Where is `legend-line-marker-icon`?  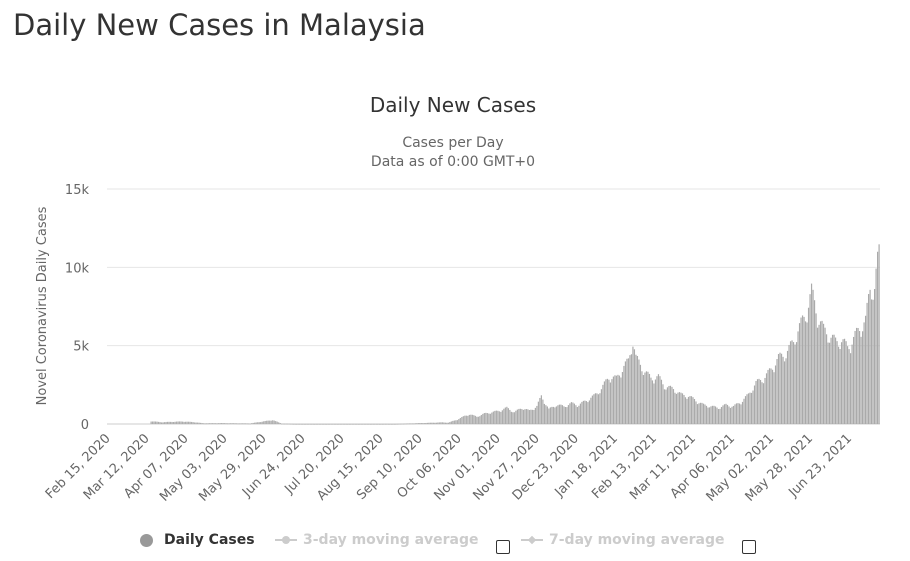 legend-line-marker-icon is located at coordinates (286, 540).